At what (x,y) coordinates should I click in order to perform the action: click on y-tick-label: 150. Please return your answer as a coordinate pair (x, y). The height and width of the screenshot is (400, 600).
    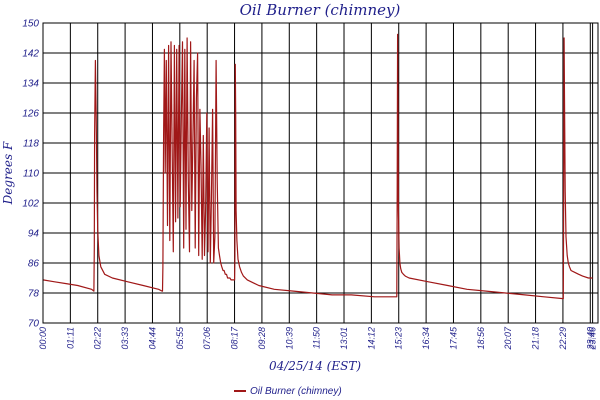
    Looking at the image, I should click on (30, 24).